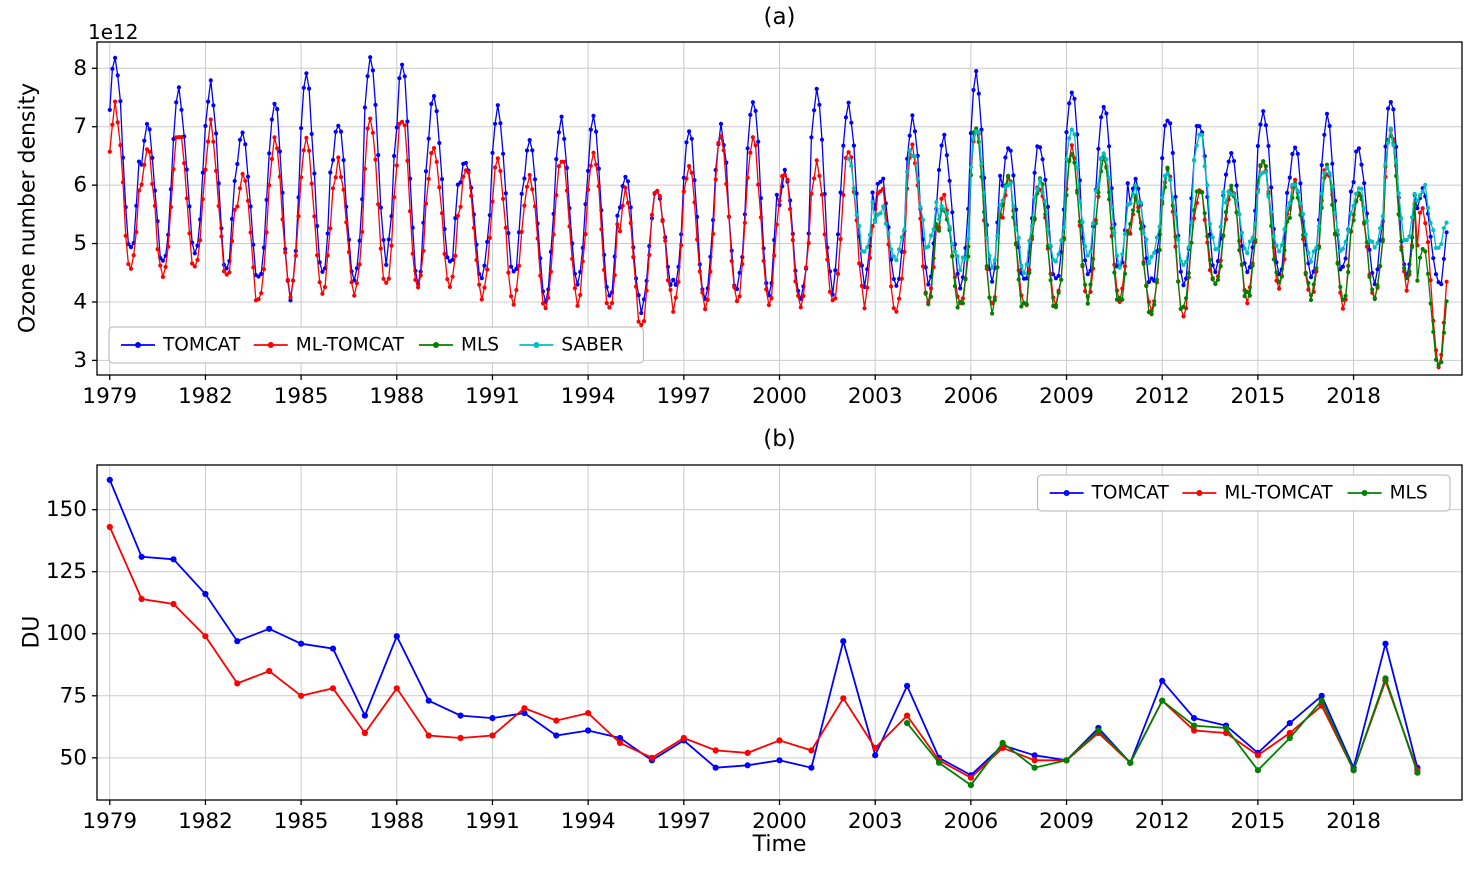  I want to click on series-SABER, so click(1147, 201).